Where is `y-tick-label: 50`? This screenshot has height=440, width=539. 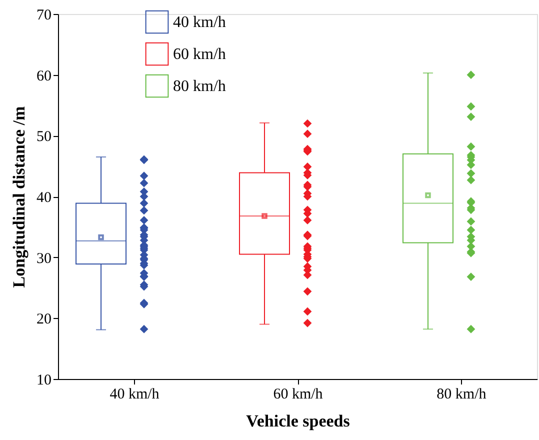
y-tick-label: 50 is located at coordinates (44, 137).